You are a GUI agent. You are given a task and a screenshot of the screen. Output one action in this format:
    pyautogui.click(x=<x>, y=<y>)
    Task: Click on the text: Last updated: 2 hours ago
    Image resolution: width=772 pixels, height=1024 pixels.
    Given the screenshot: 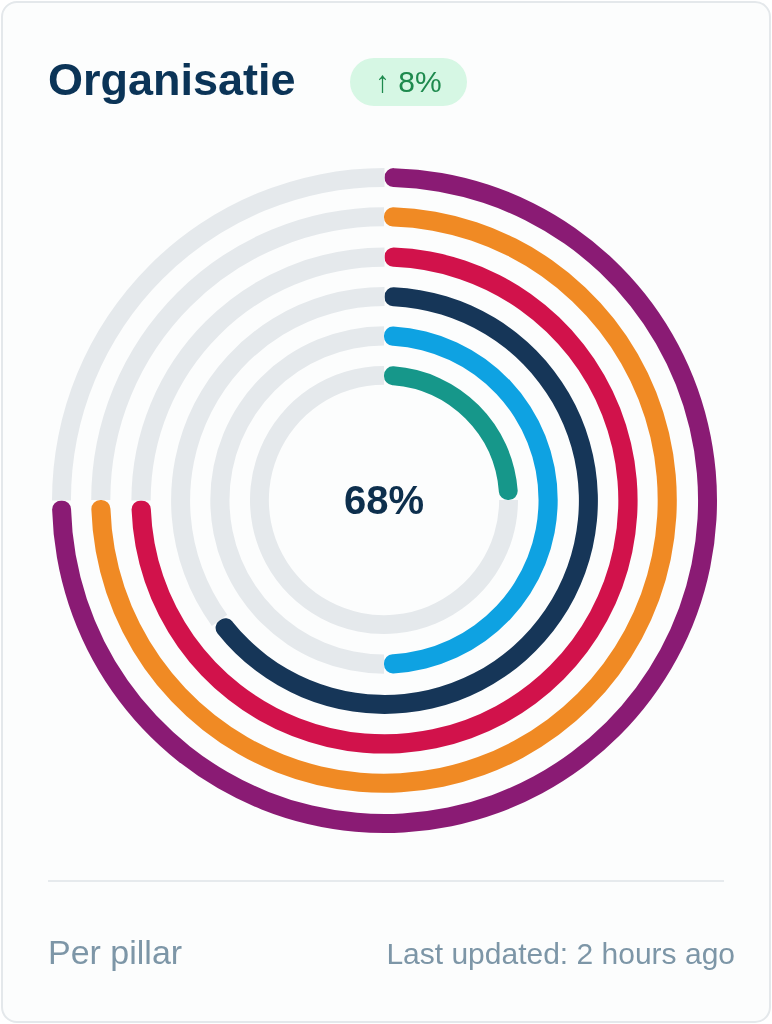 What is the action you would take?
    pyautogui.click(x=560, y=954)
    